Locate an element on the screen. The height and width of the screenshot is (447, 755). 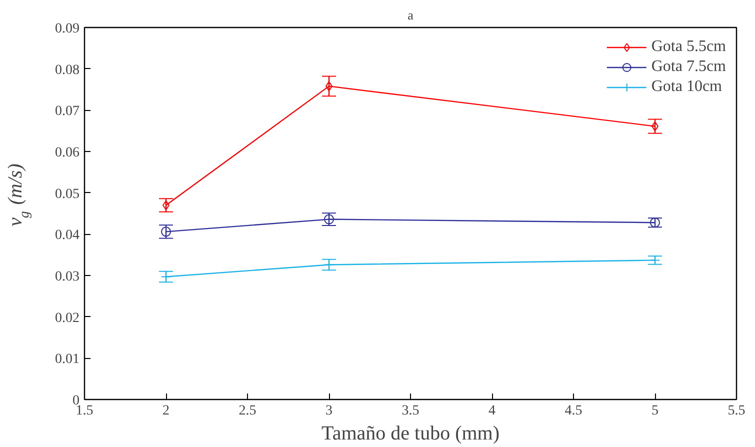
y-tick-label: 0.05 is located at coordinates (67, 194).